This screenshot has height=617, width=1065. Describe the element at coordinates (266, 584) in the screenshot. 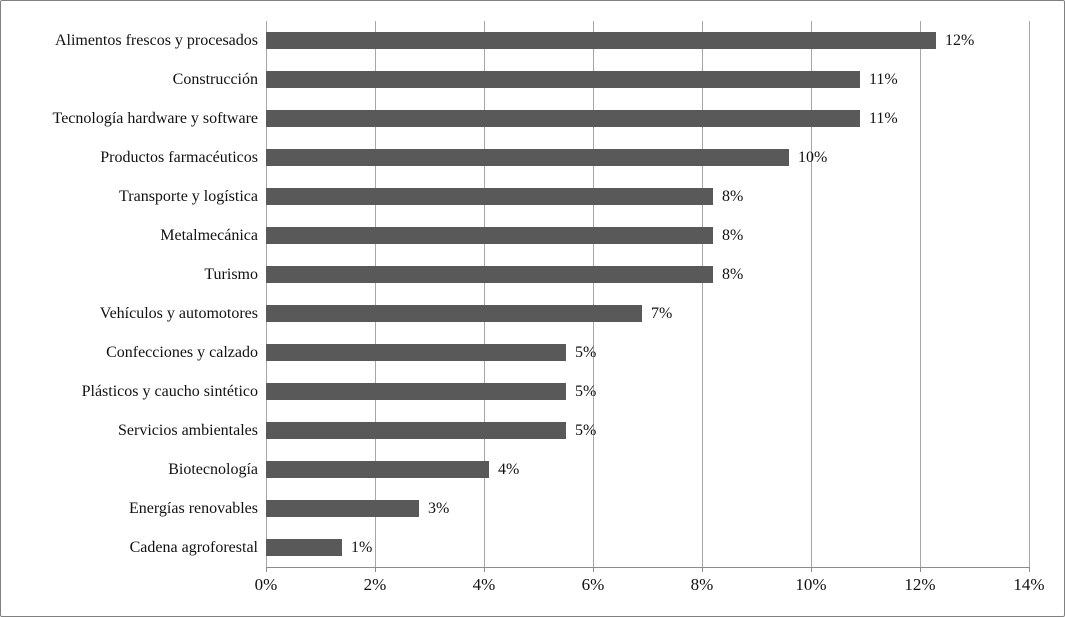

I see `x-tick-label: 0%` at that location.